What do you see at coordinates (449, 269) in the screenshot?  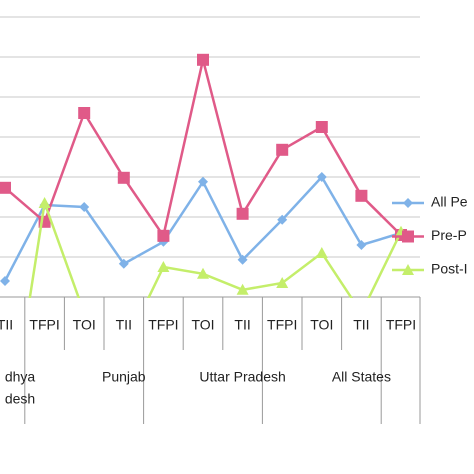 I see `legend-label: Post-I` at bounding box center [449, 269].